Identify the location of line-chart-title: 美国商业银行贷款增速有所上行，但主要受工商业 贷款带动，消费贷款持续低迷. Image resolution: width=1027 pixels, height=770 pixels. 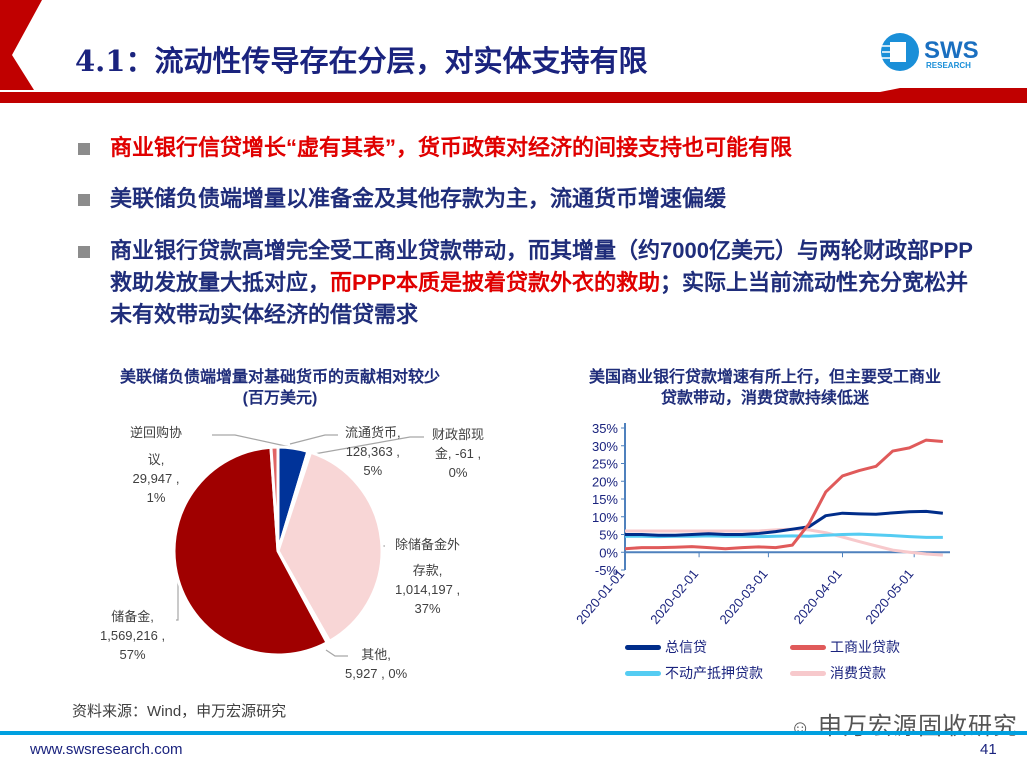
(764, 388).